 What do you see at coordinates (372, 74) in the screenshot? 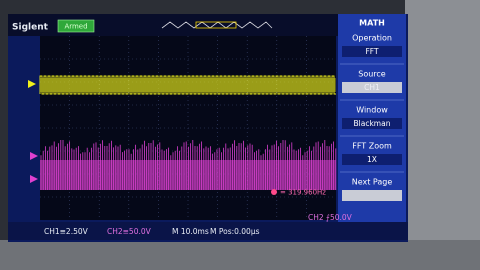
I see `menu-label: Source` at bounding box center [372, 74].